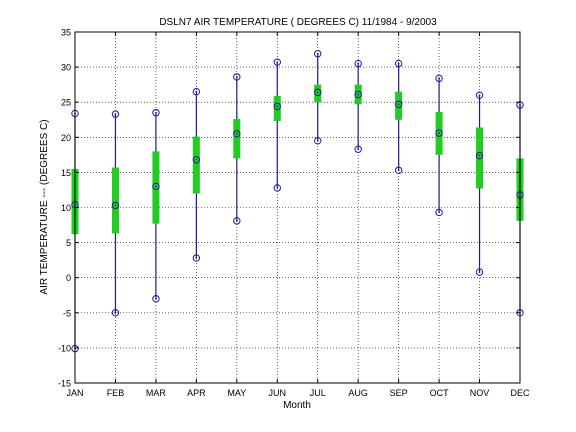 This screenshot has width=576, height=432. I want to click on median-marker-feb, so click(115, 205).